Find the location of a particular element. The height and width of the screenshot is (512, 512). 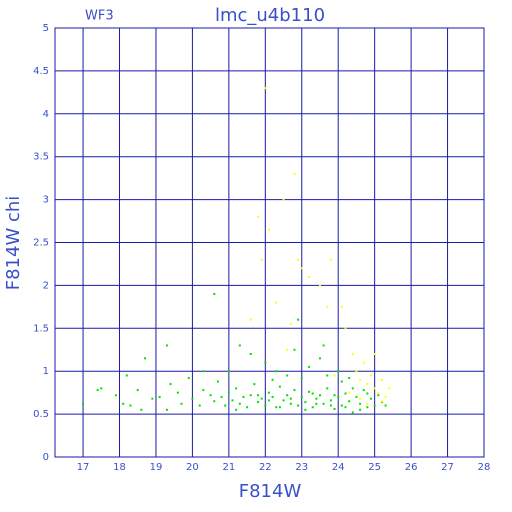

x-tick-label: 23 is located at coordinates (301, 467).